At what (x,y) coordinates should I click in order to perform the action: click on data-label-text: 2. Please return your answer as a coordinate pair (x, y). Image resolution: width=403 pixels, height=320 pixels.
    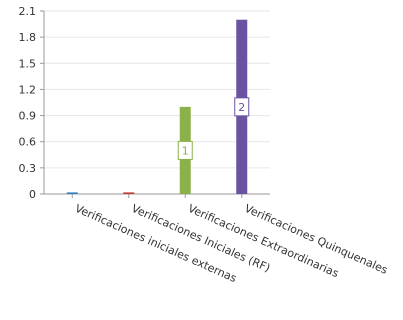
    Looking at the image, I should click on (241, 107).